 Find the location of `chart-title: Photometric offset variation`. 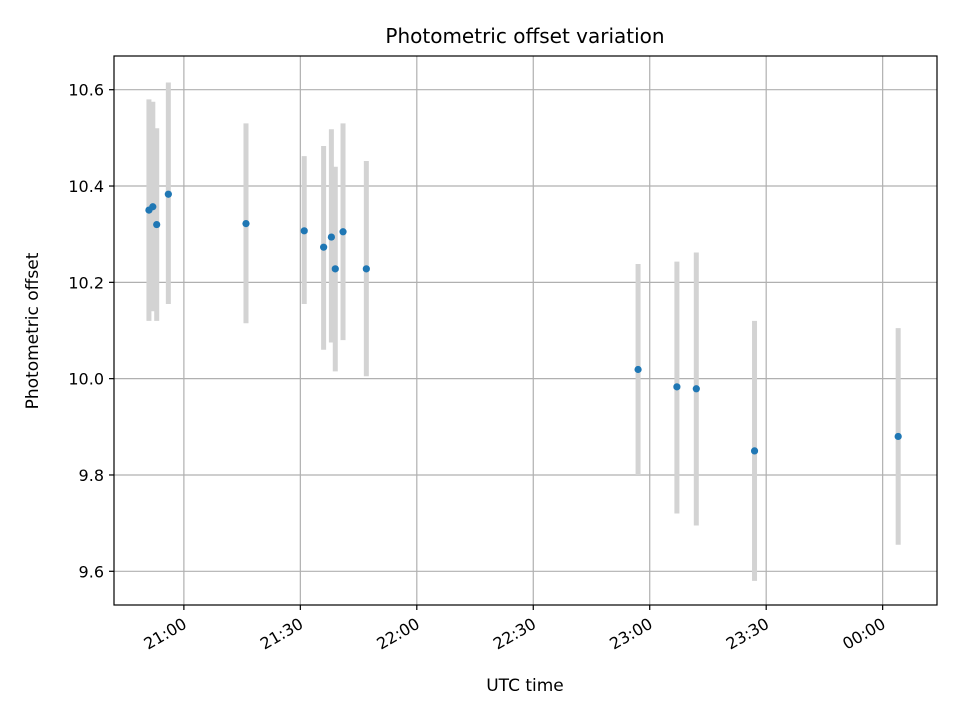

chart-title: Photometric offset variation is located at coordinates (524, 36).